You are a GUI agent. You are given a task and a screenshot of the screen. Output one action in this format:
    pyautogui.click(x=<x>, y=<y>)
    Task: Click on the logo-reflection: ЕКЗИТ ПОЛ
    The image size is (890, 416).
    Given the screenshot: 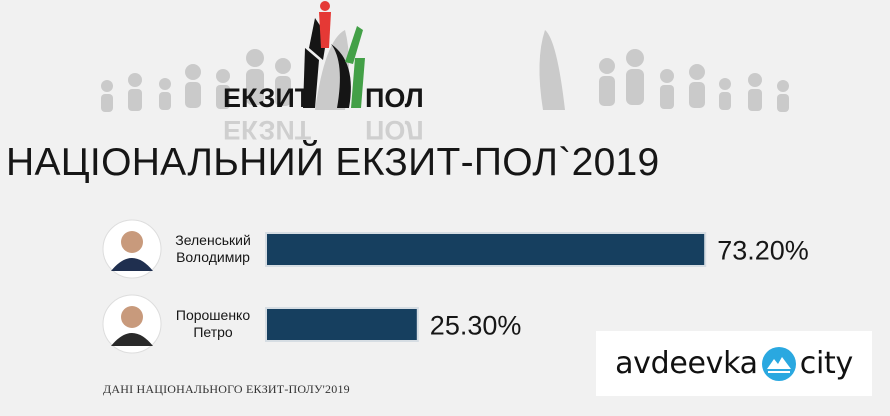 What is the action you would take?
    pyautogui.click(x=323, y=127)
    